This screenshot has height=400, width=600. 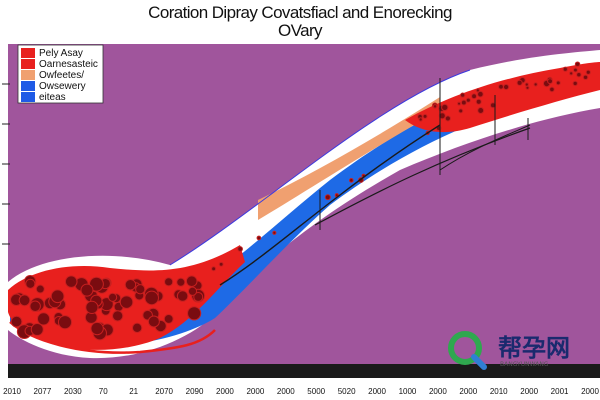 I want to click on x-tick-label: 2001, so click(x=560, y=391).